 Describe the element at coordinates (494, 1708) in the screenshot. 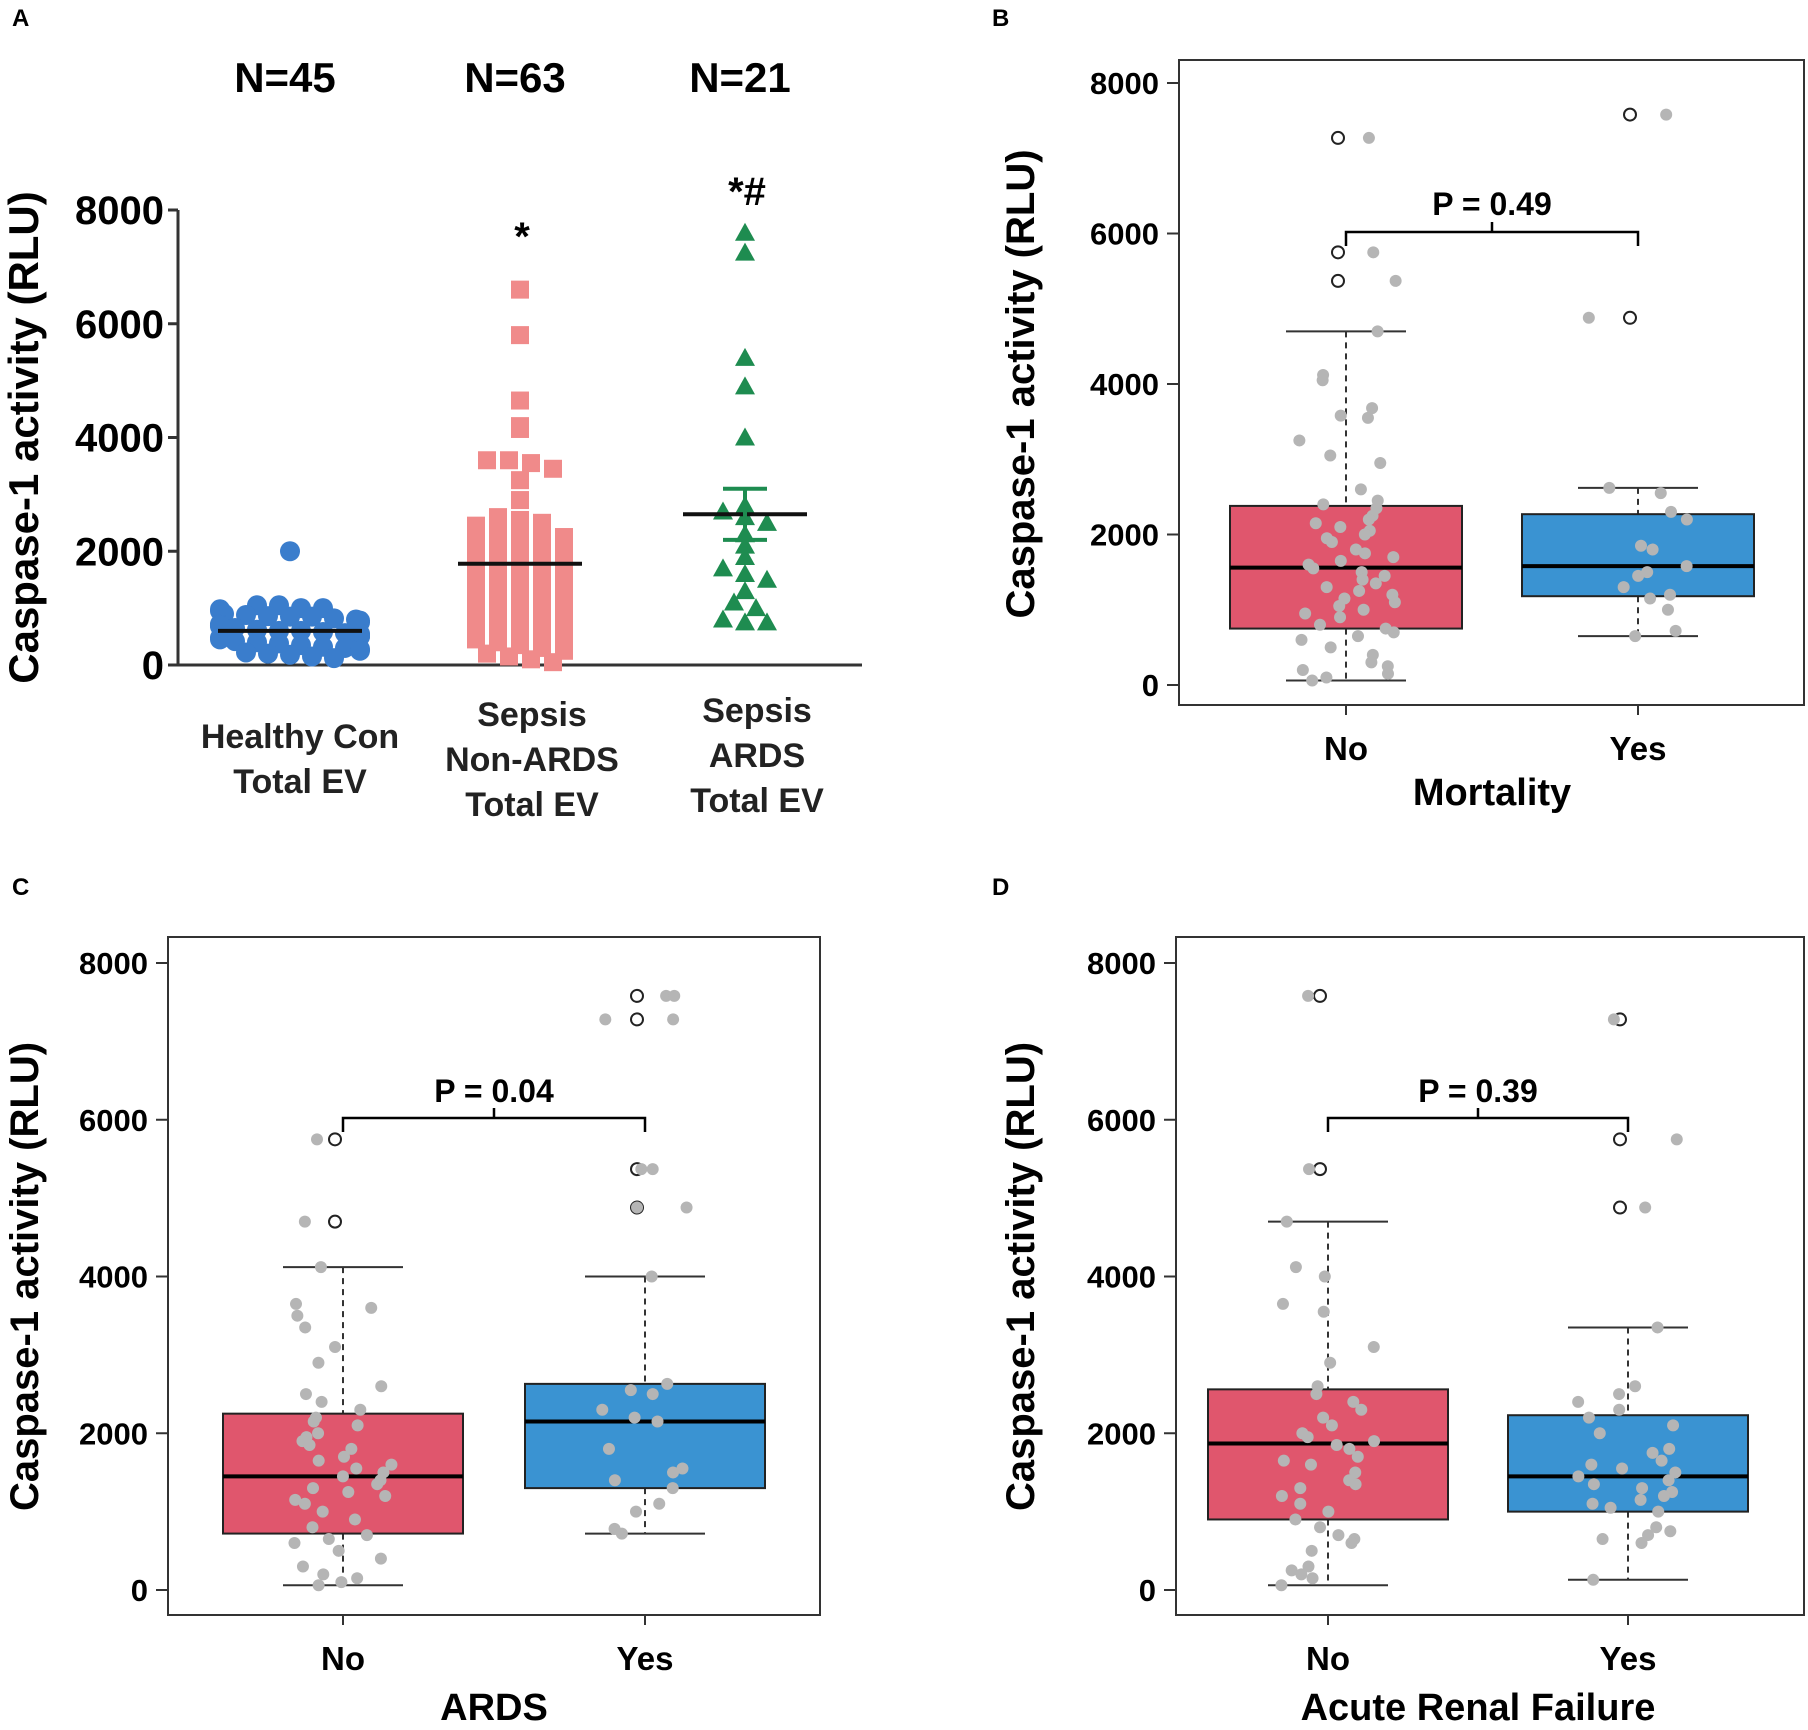

I see `x-axis-label: ARDS` at that location.